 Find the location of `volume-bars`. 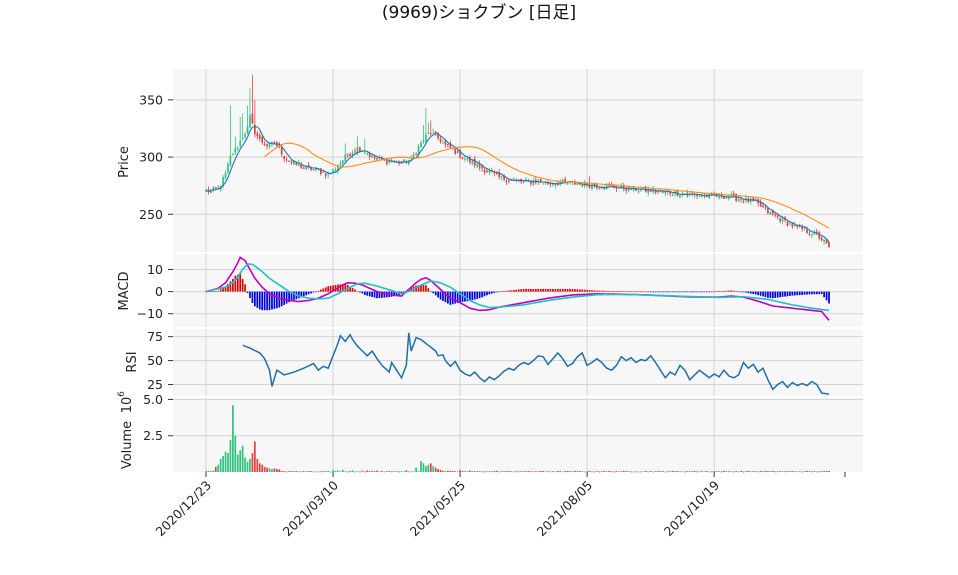

volume-bars is located at coordinates (517, 439).